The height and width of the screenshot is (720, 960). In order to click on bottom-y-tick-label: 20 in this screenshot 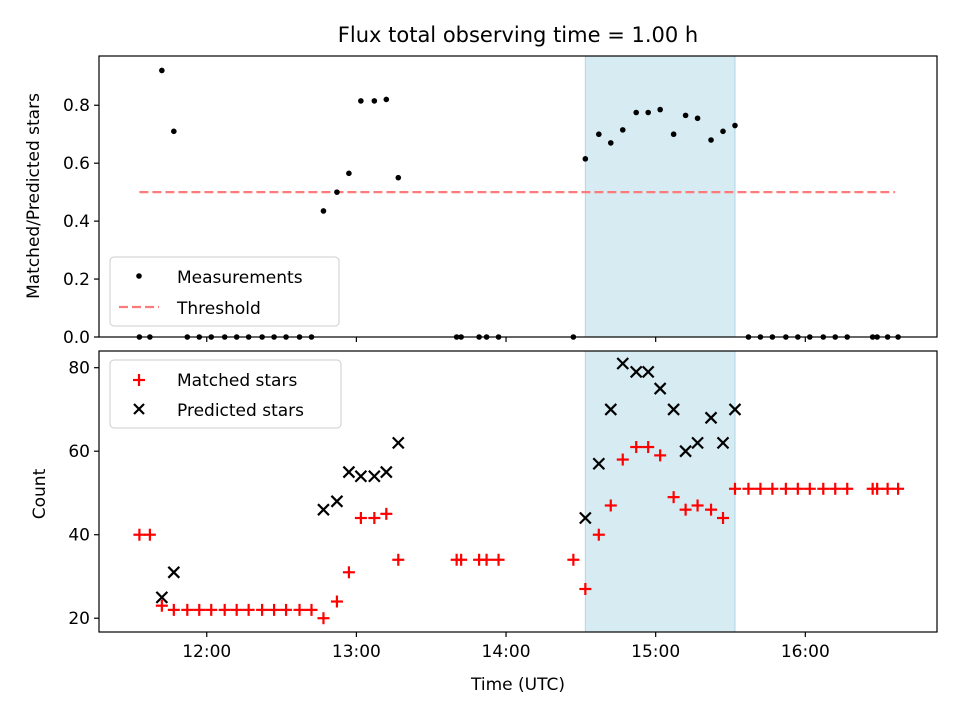, I will do `click(79, 619)`.